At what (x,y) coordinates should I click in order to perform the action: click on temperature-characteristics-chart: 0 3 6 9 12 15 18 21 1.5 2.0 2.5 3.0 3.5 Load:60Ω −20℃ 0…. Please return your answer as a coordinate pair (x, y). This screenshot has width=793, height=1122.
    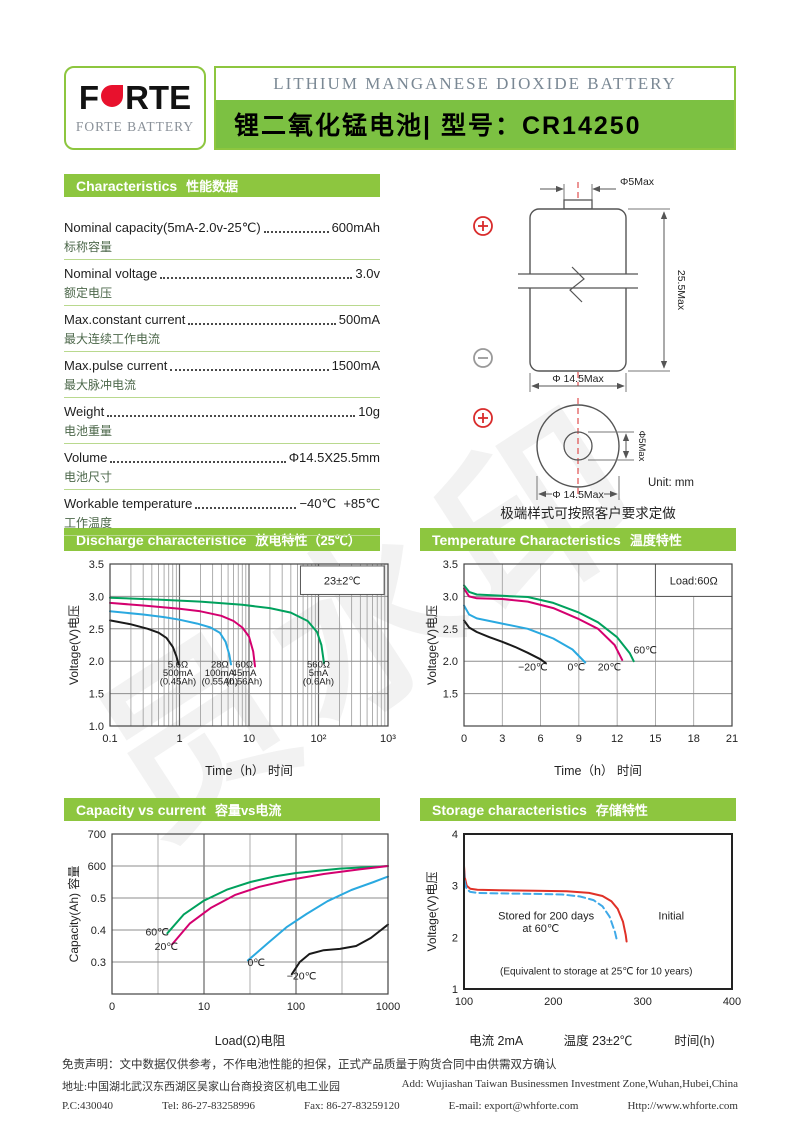
    Looking at the image, I should click on (581, 668).